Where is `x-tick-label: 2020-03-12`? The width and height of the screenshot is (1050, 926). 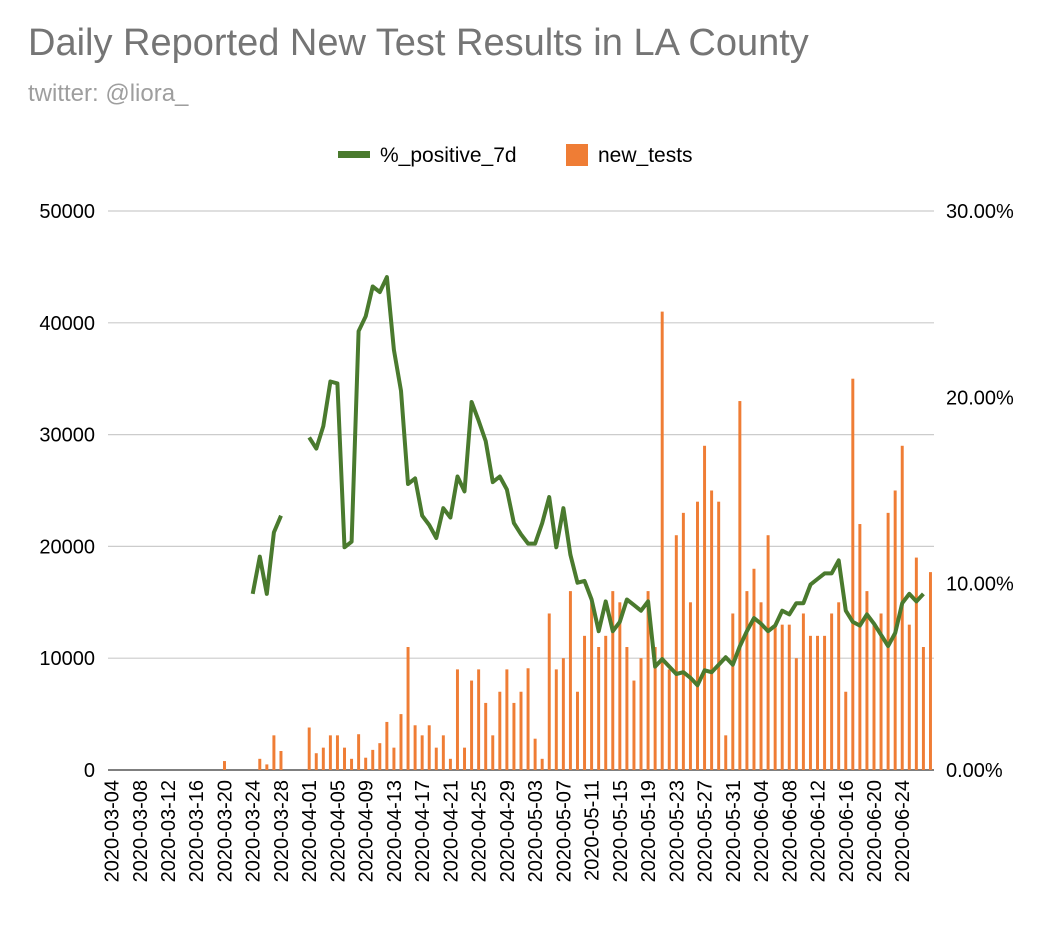
x-tick-label: 2020-03-12 is located at coordinates (169, 831).